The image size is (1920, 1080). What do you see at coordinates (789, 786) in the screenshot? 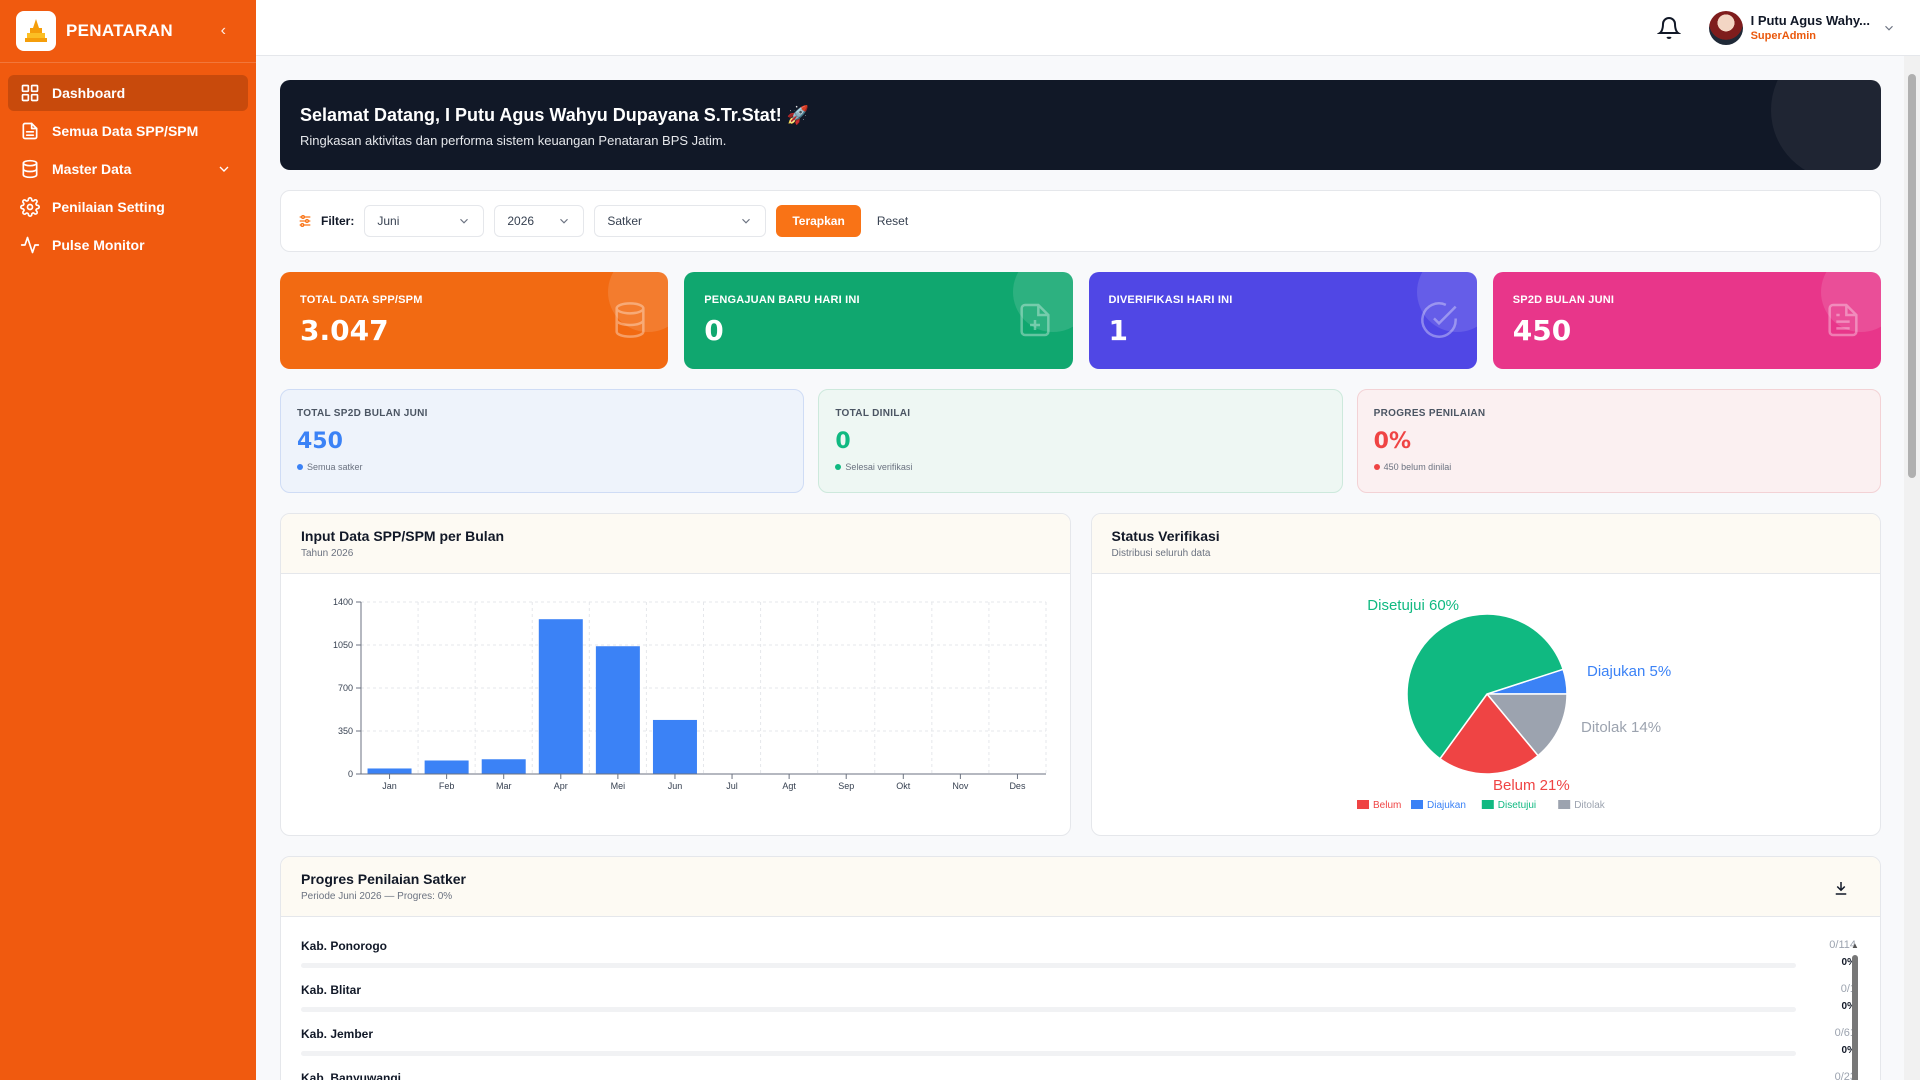
I see `x-tick-label: Agt` at bounding box center [789, 786].